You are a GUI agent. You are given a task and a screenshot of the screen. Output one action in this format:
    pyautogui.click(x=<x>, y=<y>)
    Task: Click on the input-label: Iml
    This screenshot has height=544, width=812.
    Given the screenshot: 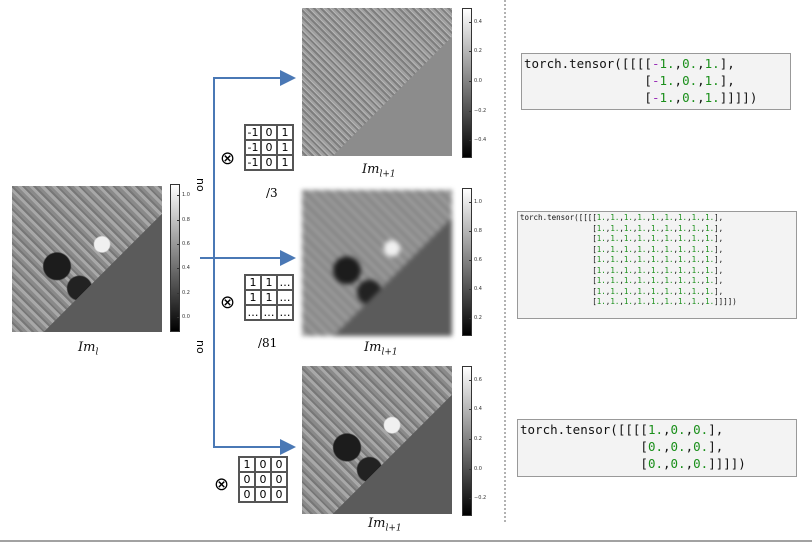 What is the action you would take?
    pyautogui.click(x=88, y=349)
    